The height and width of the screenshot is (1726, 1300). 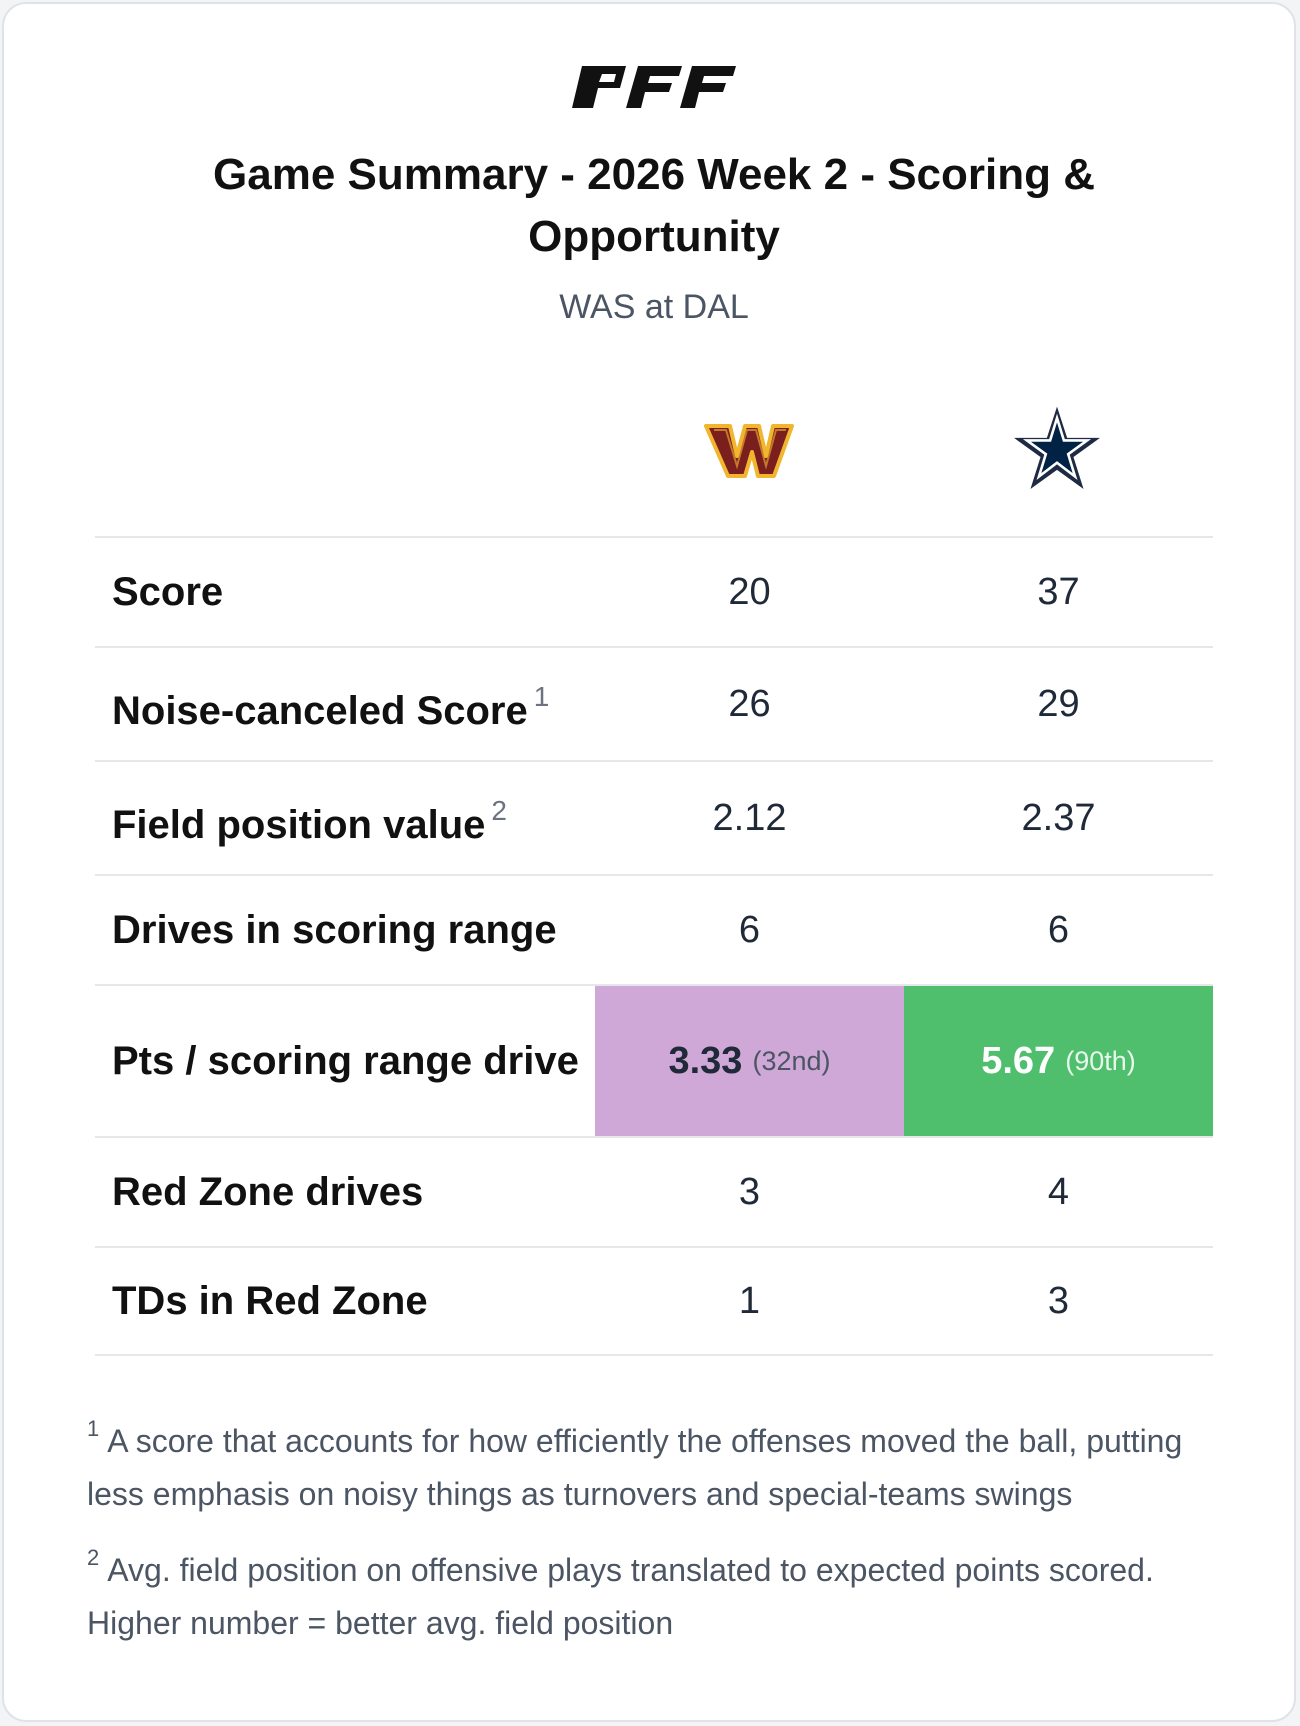 I want to click on was-value-highlighted: 3.33 (32nd), so click(x=749, y=1061).